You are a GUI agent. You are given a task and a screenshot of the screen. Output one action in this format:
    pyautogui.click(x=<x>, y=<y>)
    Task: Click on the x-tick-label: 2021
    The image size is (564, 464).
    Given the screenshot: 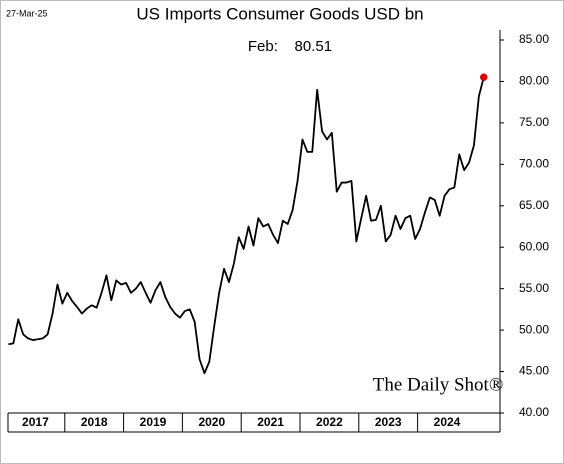 What is the action you would take?
    pyautogui.click(x=270, y=422)
    